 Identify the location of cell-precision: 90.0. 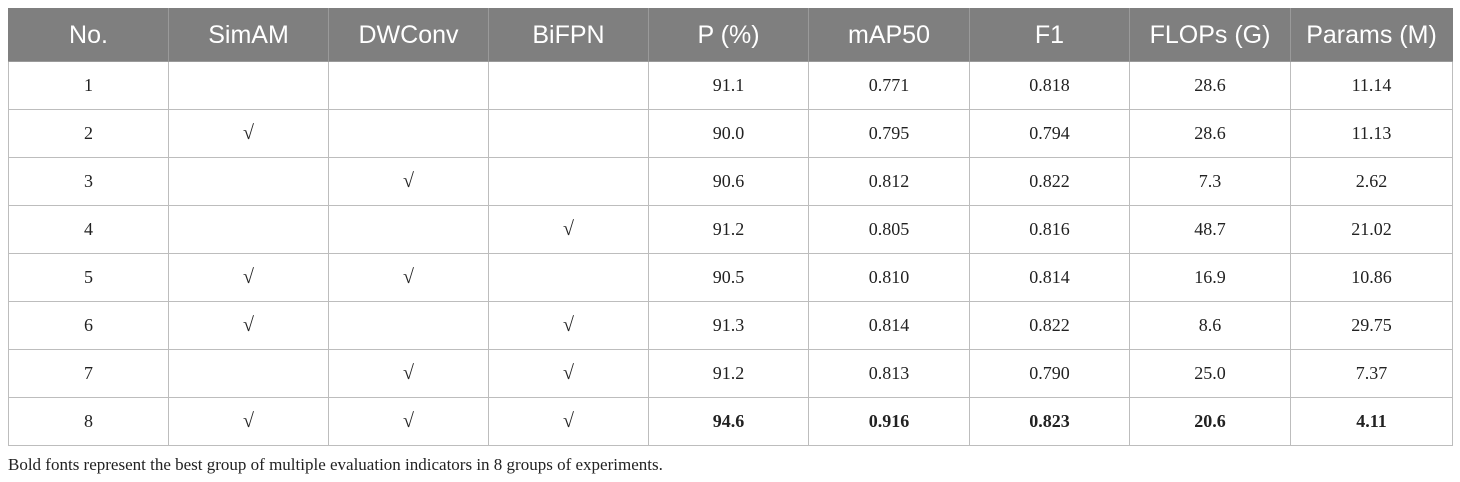
(728, 133).